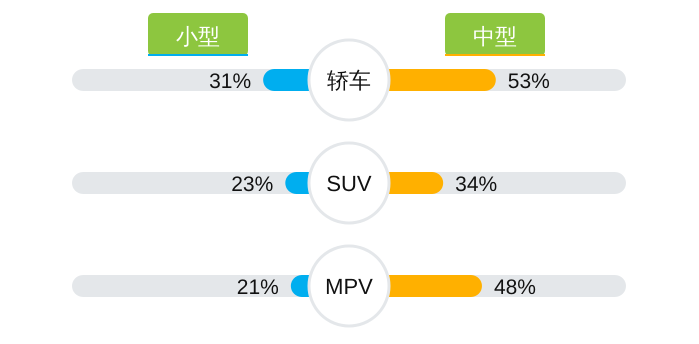  What do you see at coordinates (529, 81) in the screenshot?
I see `data-label: 53%` at bounding box center [529, 81].